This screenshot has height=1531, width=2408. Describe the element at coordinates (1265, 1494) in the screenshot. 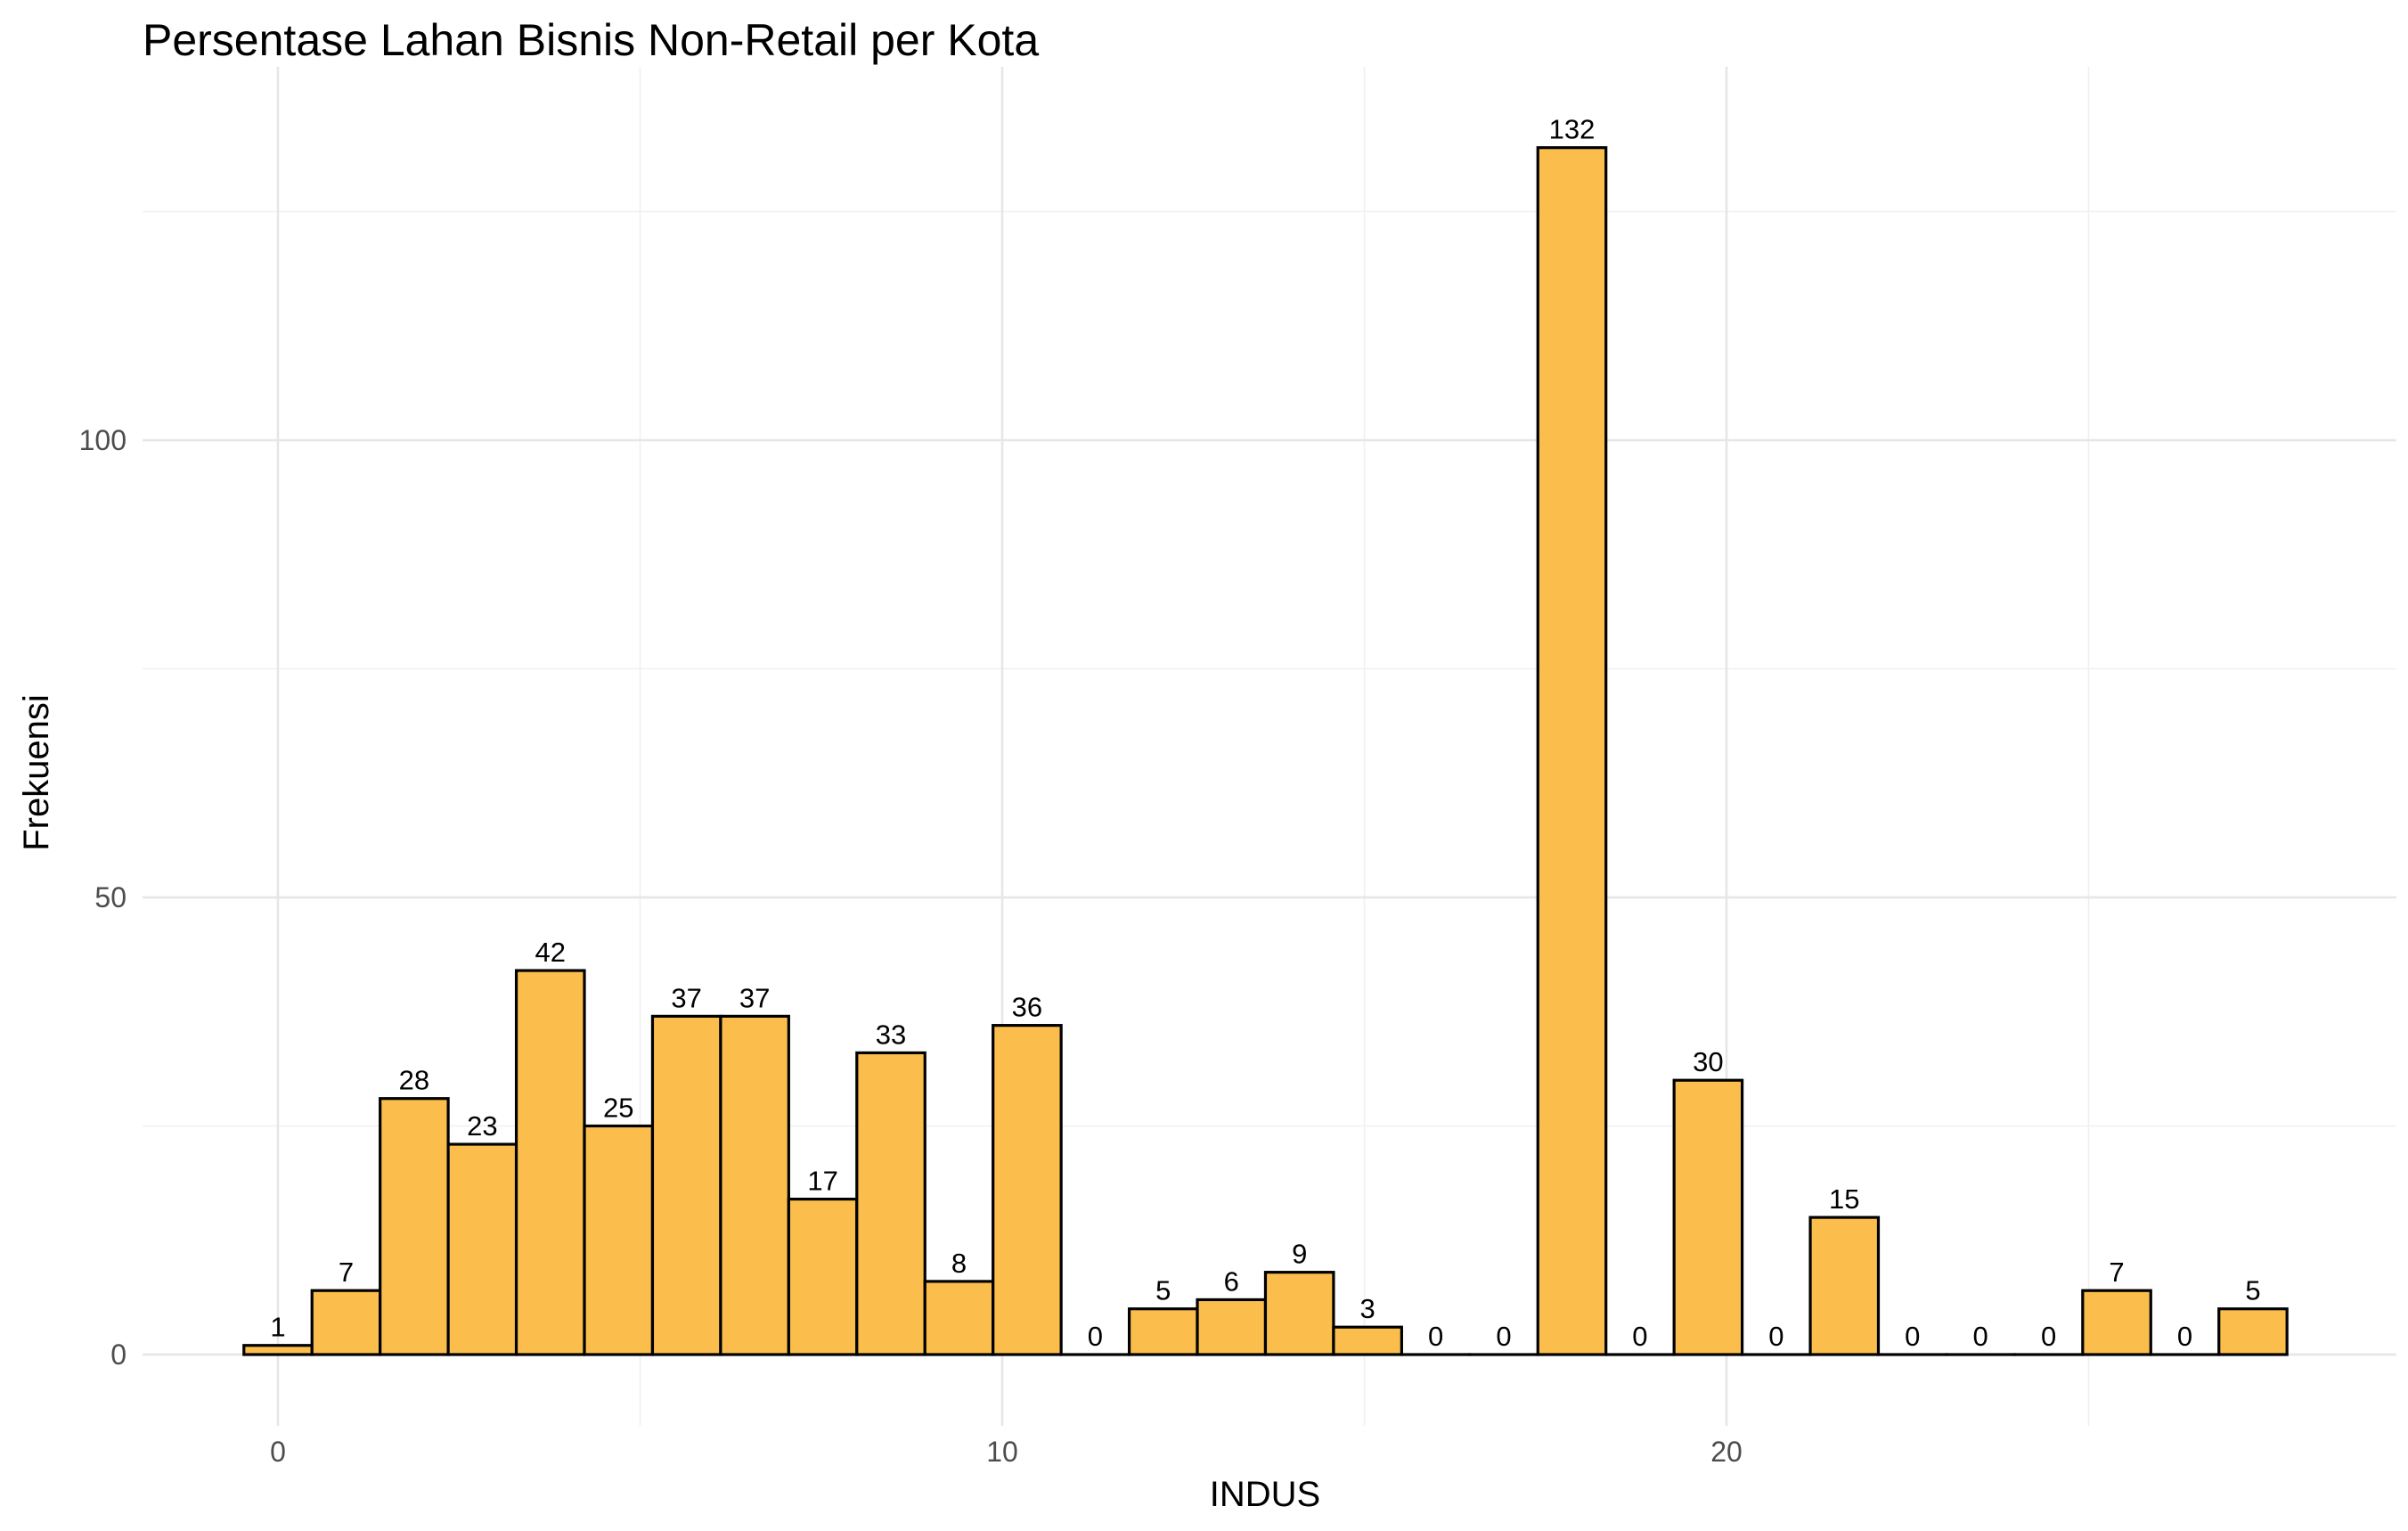

I see `x-axis-title: INDUS` at that location.